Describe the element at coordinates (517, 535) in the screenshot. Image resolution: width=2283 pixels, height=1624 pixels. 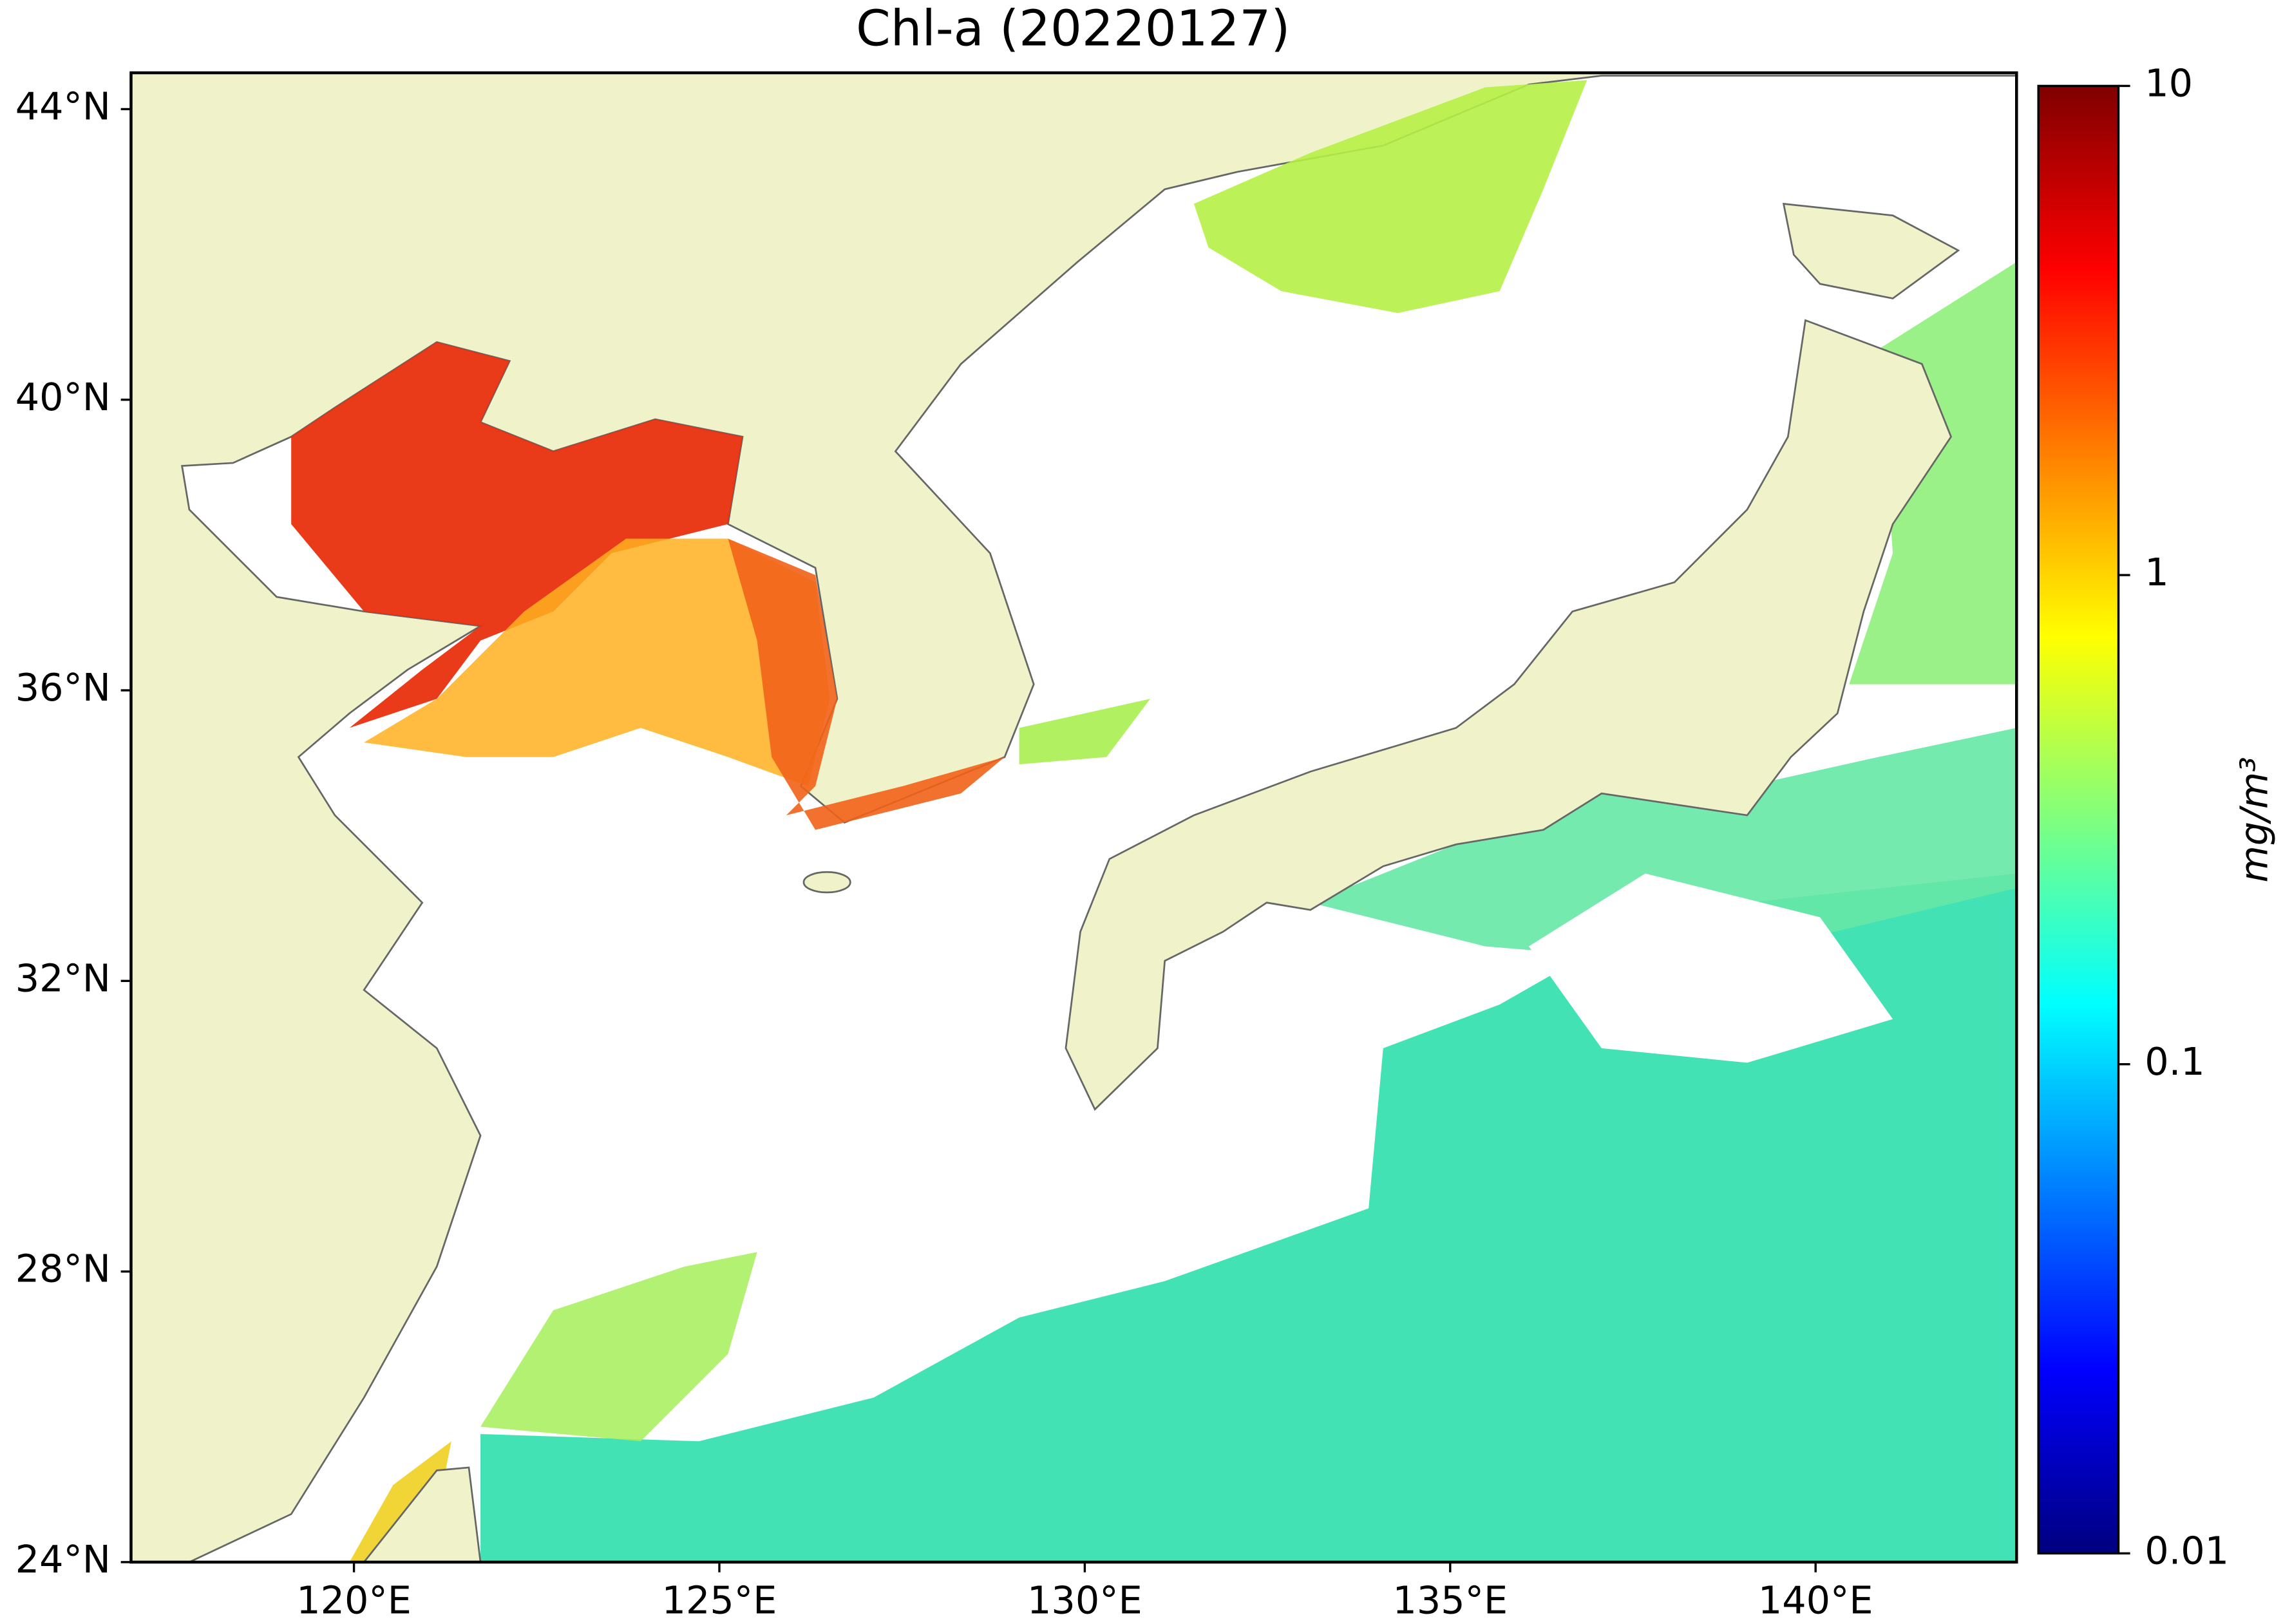
I see `bohai-chl` at that location.